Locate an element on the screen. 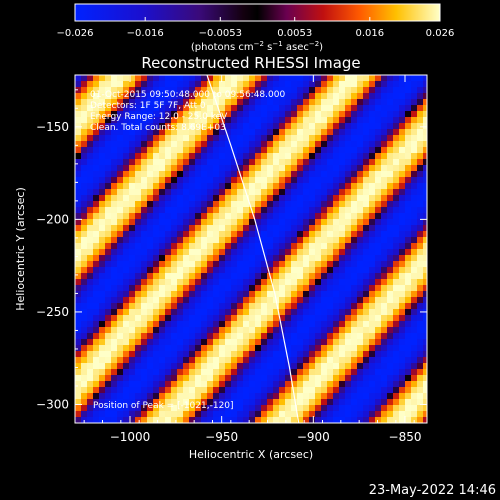 The height and width of the screenshot is (500, 500). annotation-peak: Position of Peak = [-1021,-120] is located at coordinates (163, 406).